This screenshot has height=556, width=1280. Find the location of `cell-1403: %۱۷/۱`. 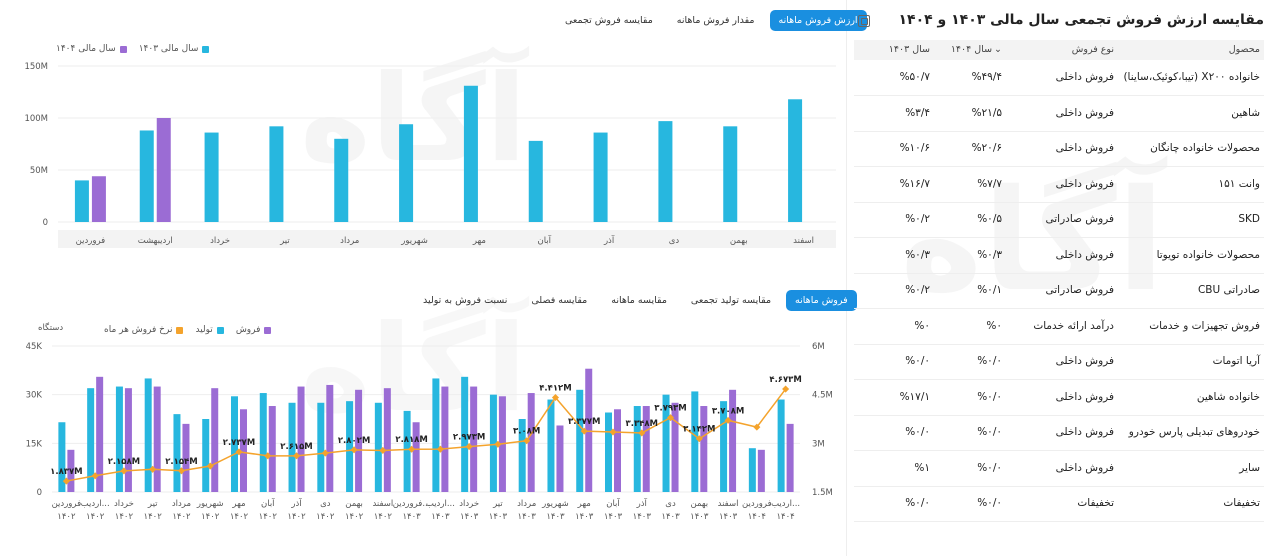

cell-1403: %۱۷/۱ is located at coordinates (914, 396).